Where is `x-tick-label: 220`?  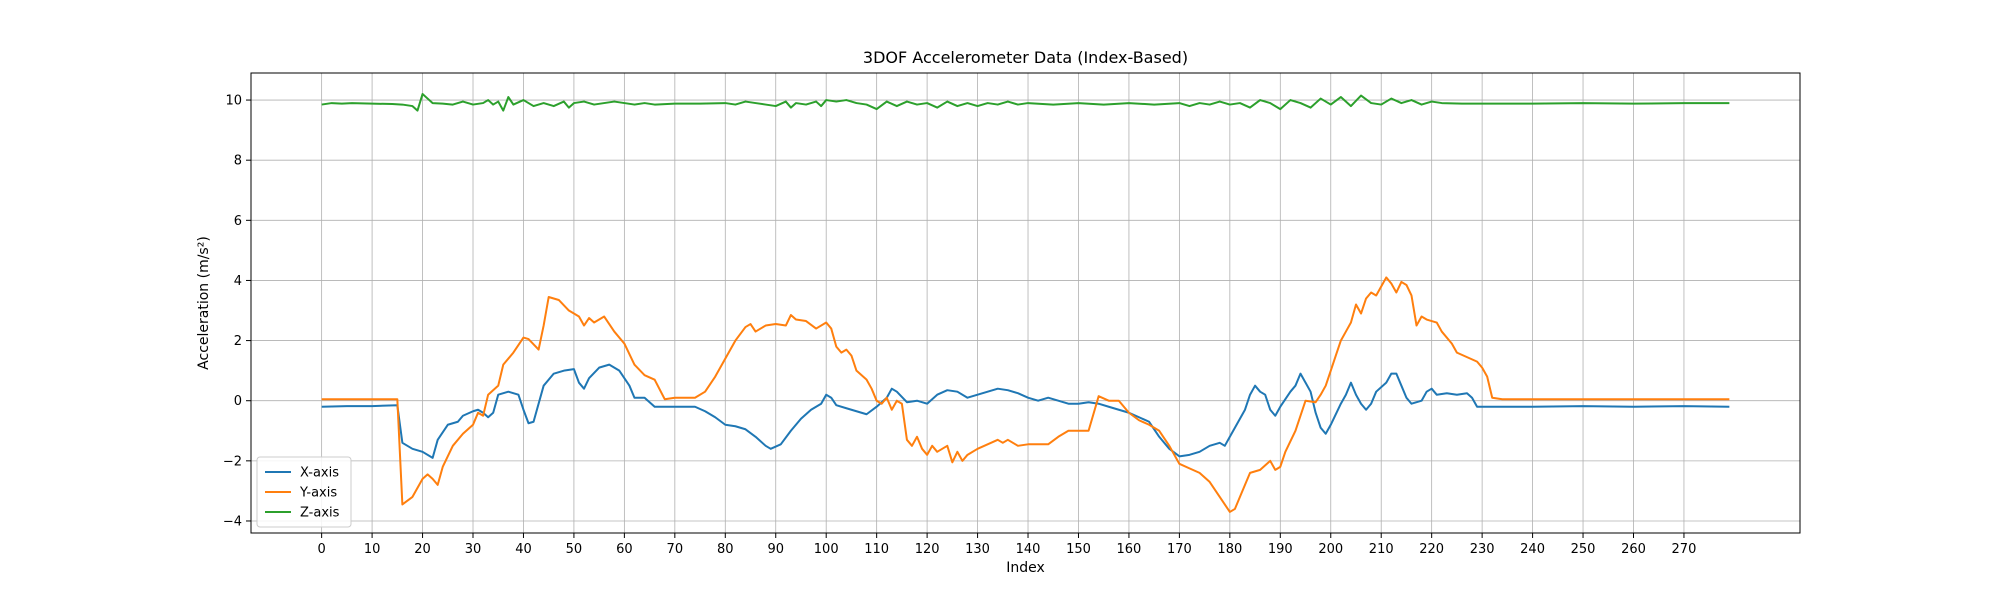 x-tick-label: 220 is located at coordinates (1431, 549).